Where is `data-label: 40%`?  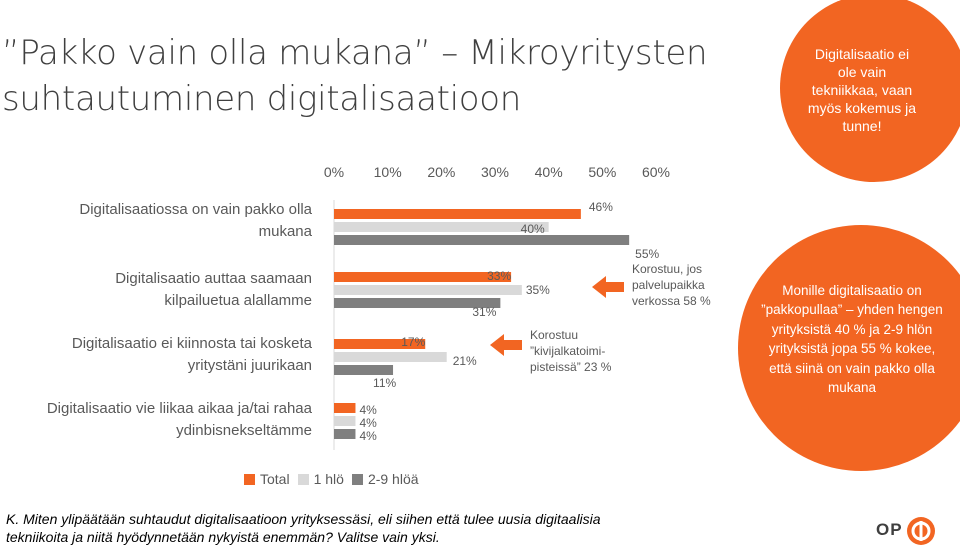 data-label: 40% is located at coordinates (533, 229).